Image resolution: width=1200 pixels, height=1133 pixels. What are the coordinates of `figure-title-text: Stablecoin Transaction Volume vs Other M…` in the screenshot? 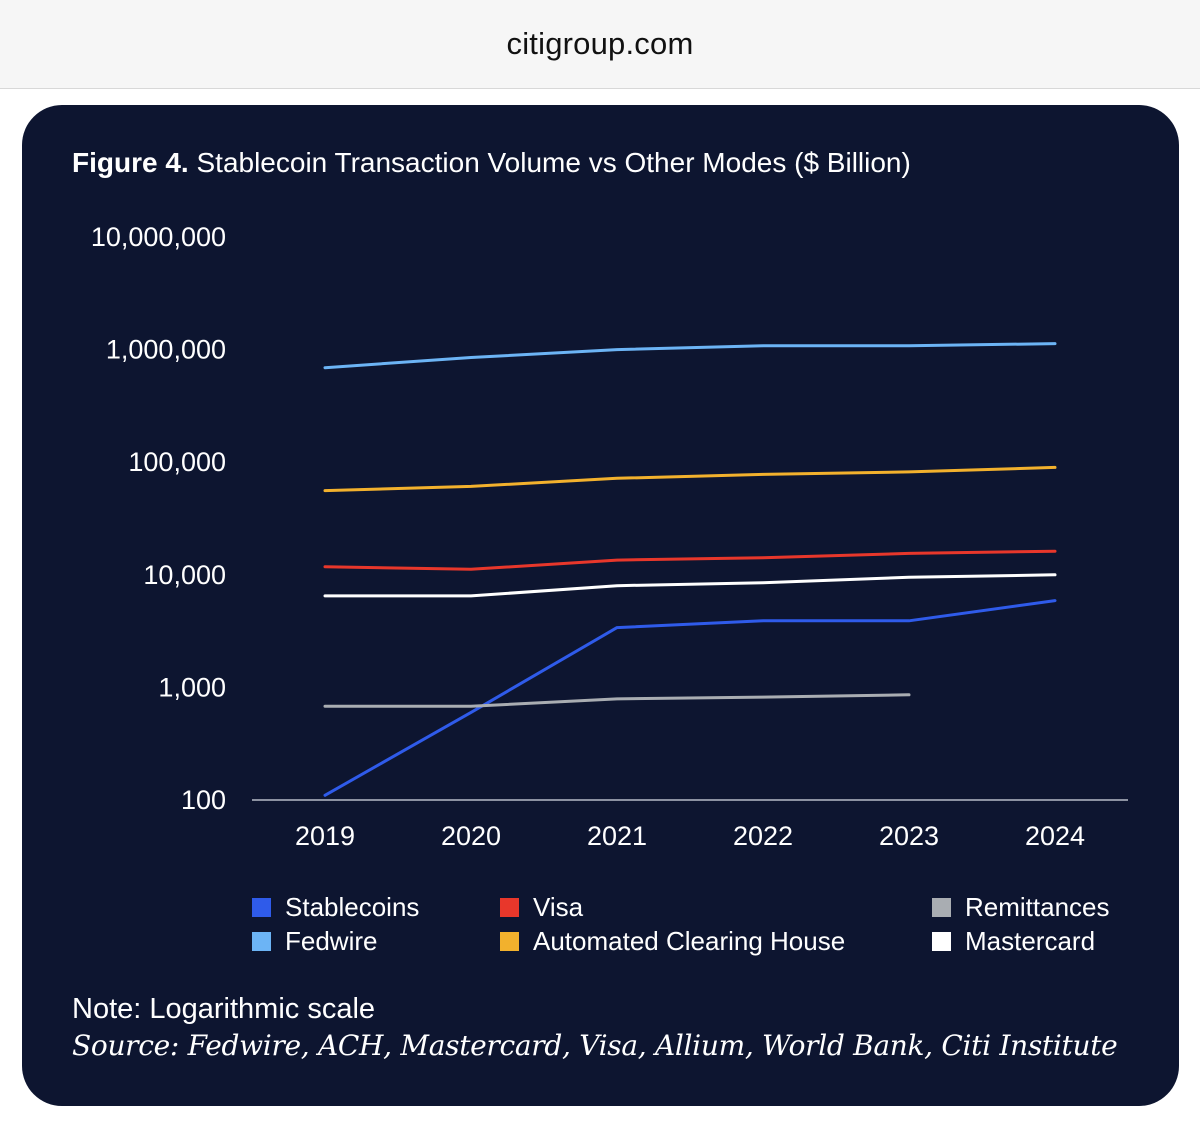 It's located at (553, 162).